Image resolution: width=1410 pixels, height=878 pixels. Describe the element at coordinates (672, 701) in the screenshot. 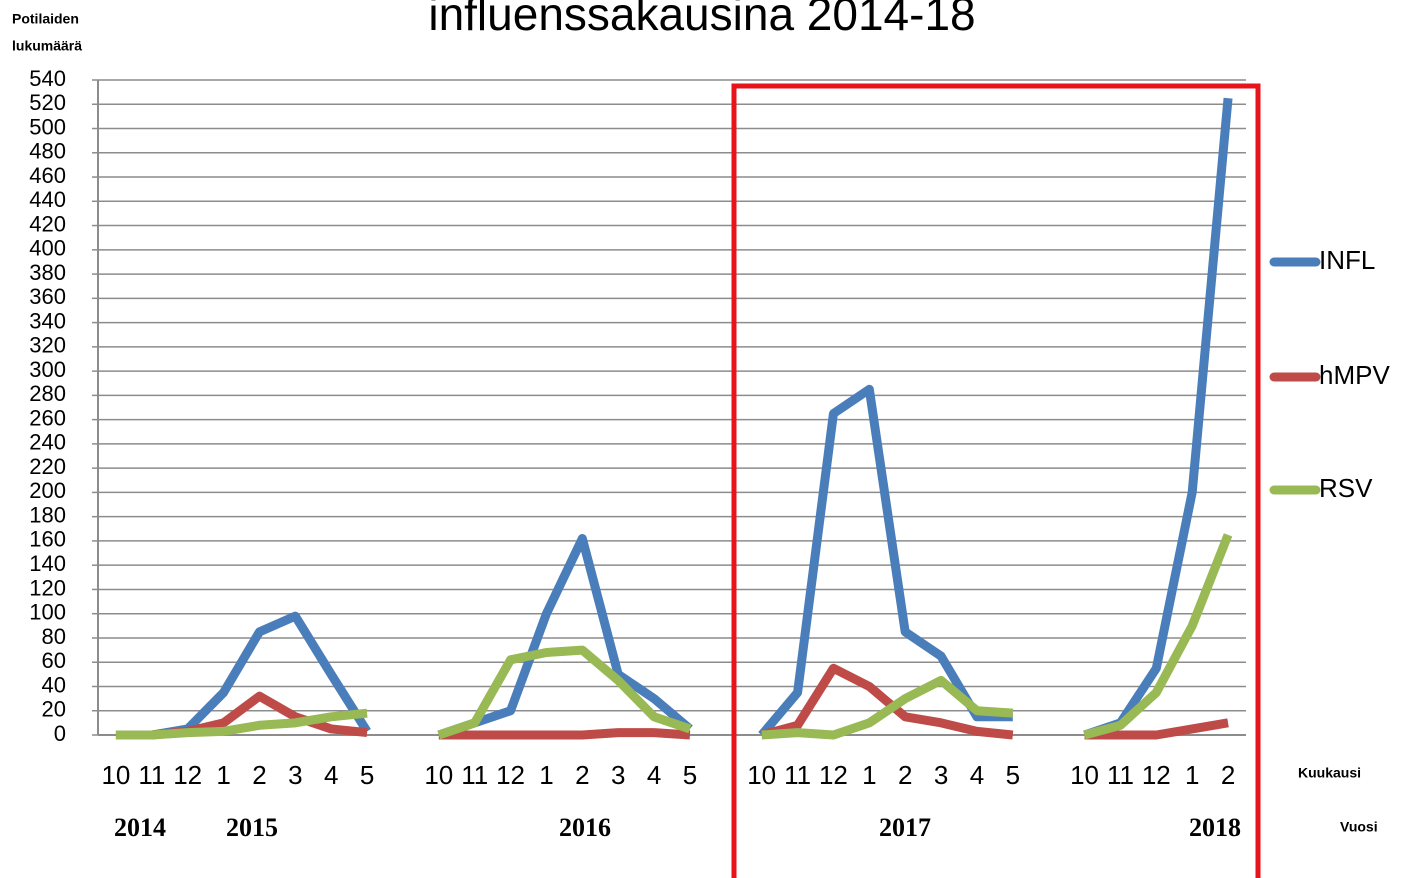

I see `series-line` at that location.